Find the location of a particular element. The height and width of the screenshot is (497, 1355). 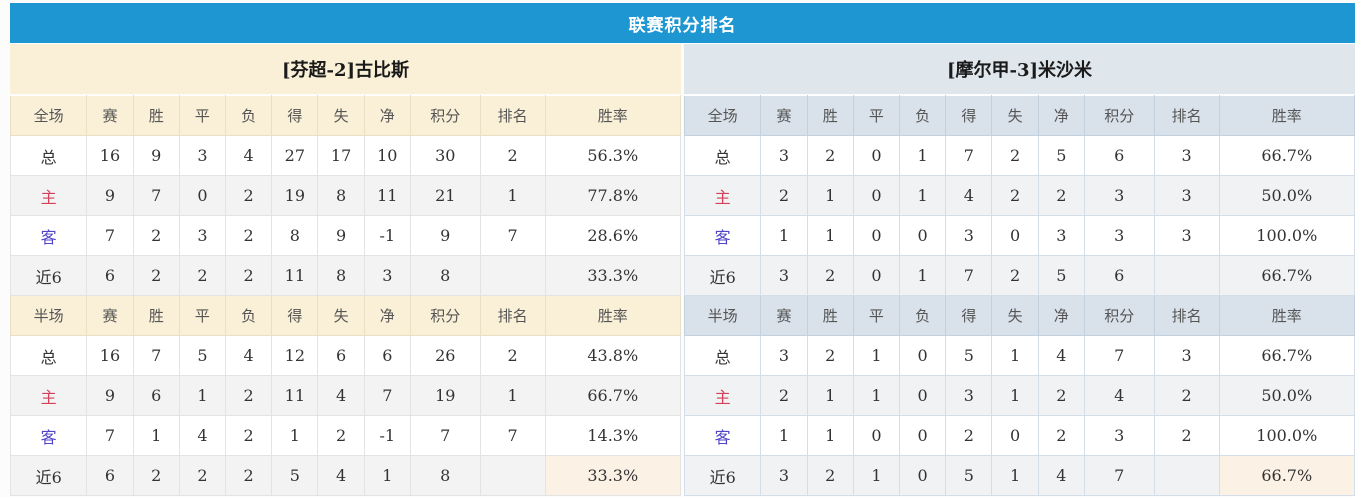

column-header-cell: 平 is located at coordinates (202, 115).